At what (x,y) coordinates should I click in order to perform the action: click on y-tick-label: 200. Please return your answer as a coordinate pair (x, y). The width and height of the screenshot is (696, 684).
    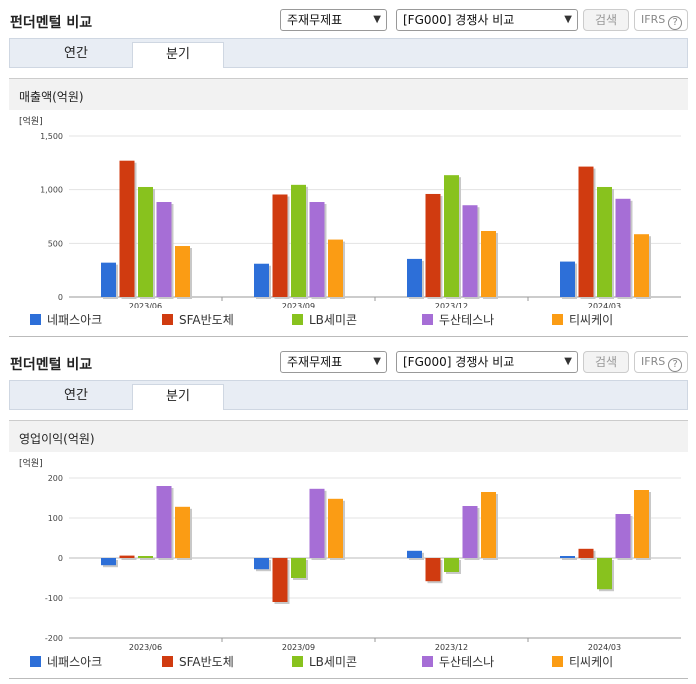
    Looking at the image, I should click on (55, 478).